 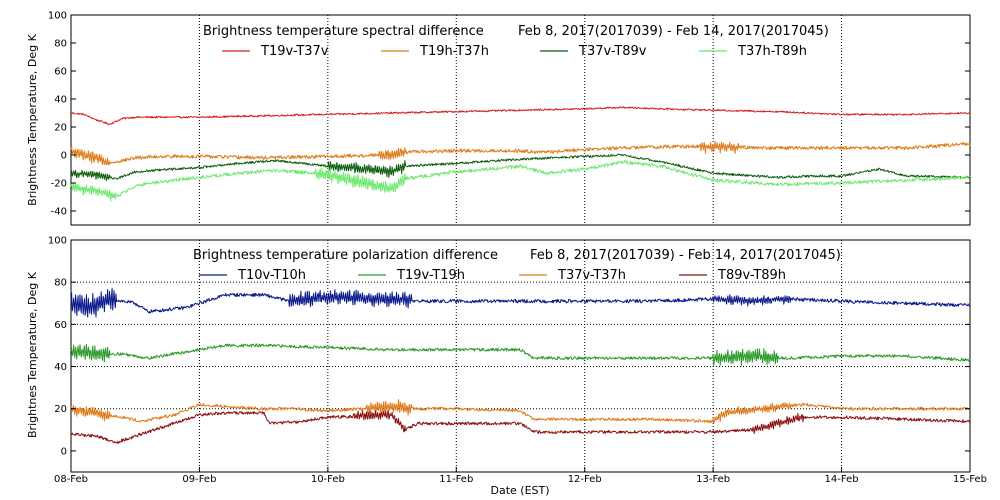 I want to click on x-axis-label: Date (EST), so click(x=519, y=490).